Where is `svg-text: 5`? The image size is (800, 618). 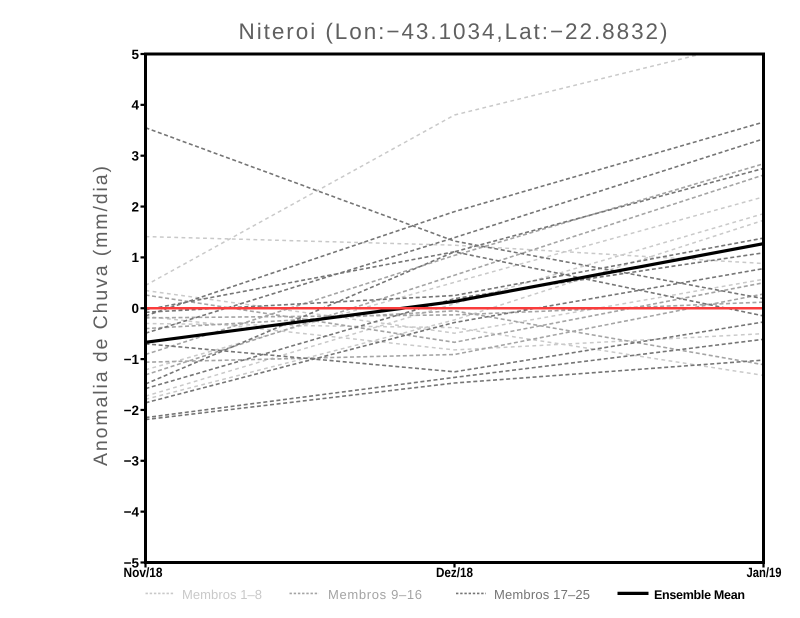
svg-text: 5 is located at coordinates (135, 54).